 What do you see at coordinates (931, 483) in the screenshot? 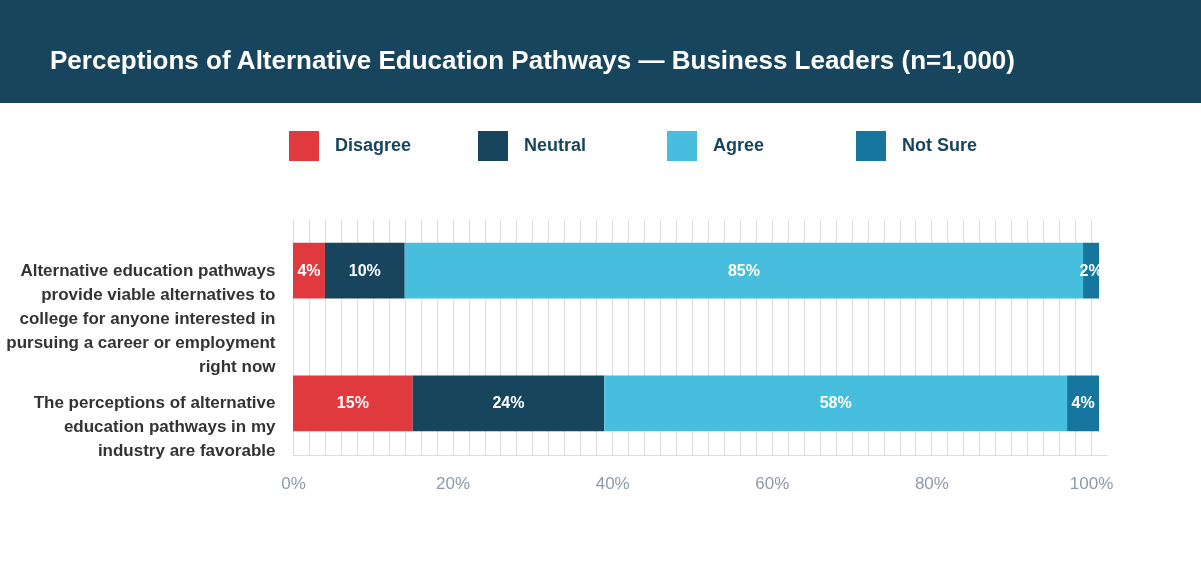
I see `x-tick-label: 80%` at bounding box center [931, 483].